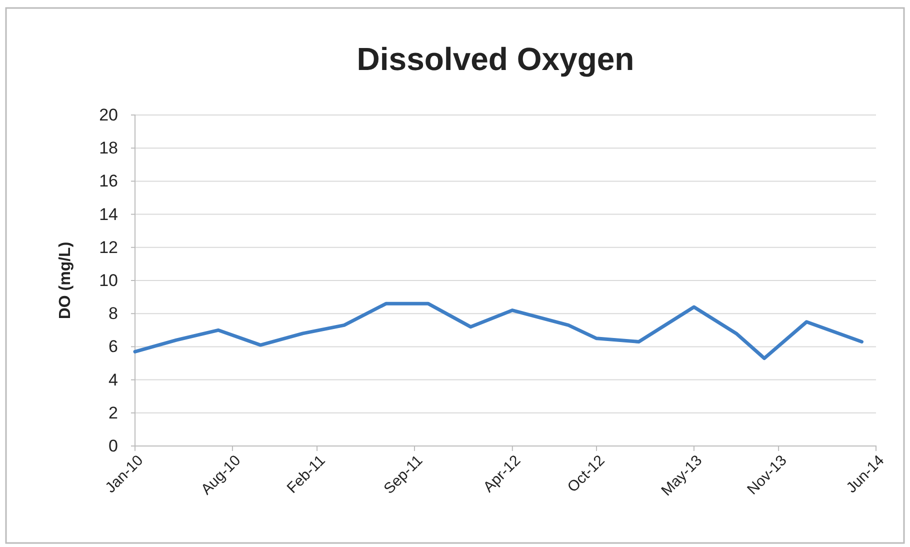  Describe the element at coordinates (108, 280) in the screenshot. I see `y-tick-label: 10` at that location.